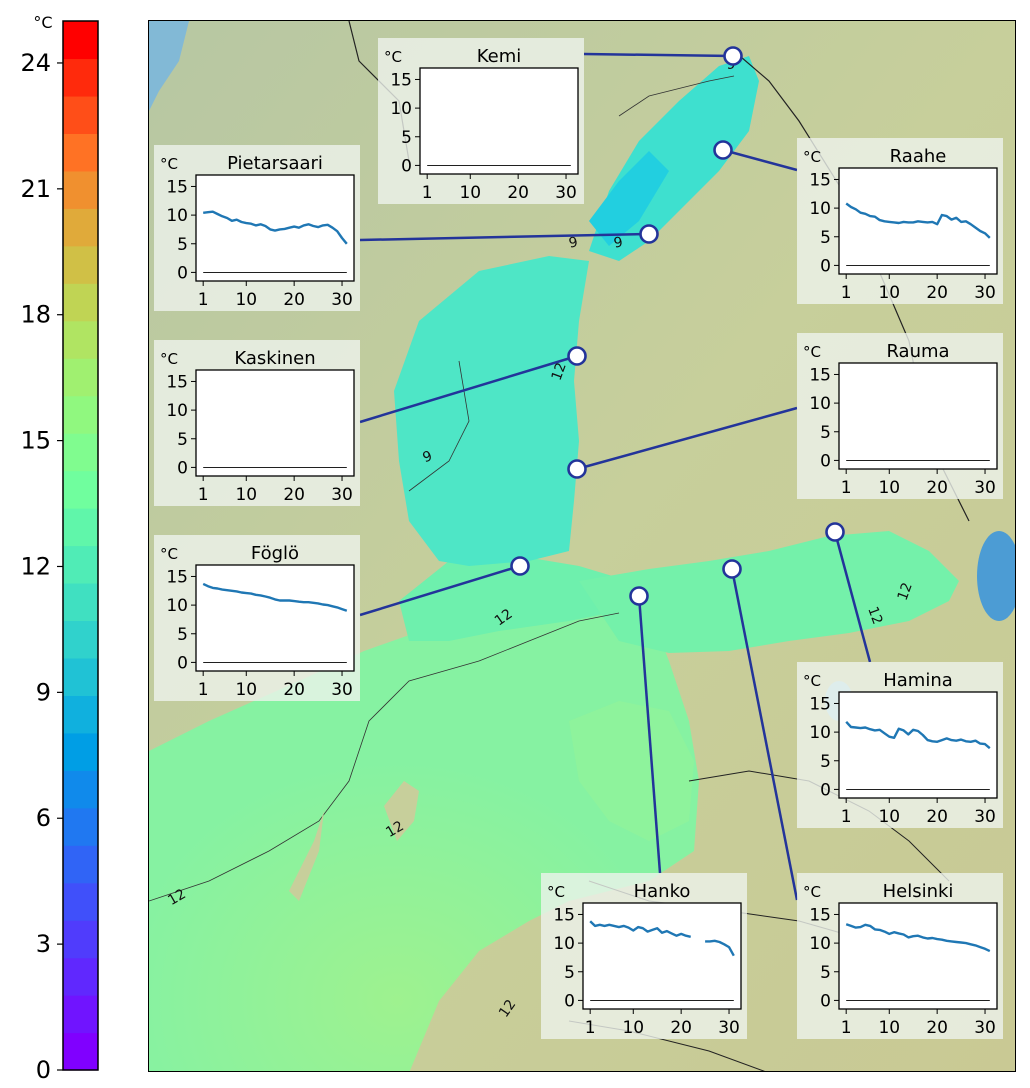  I want to click on colorbar-tick-label: 0, so click(43, 1070).